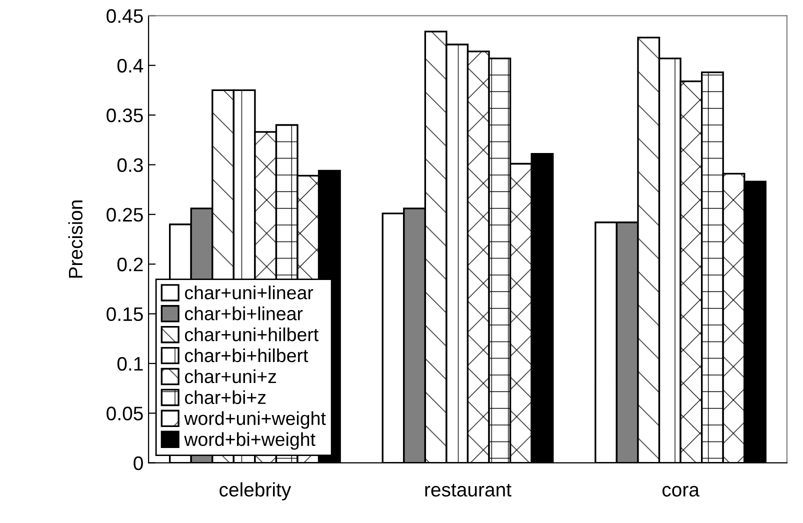 This screenshot has width=803, height=523. Describe the element at coordinates (130, 165) in the screenshot. I see `y-tick-label: 0.3` at that location.